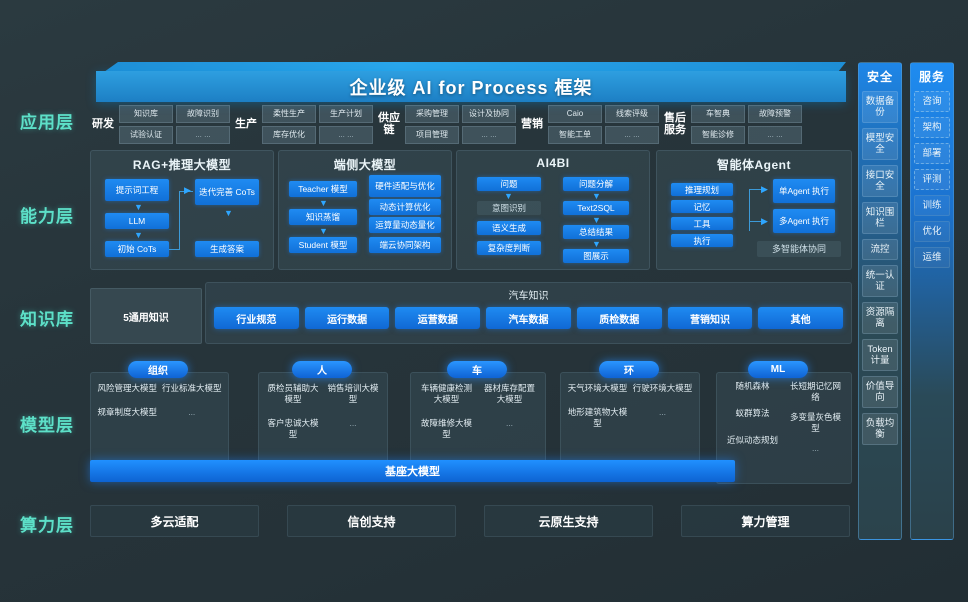 Image resolution: width=968 pixels, height=602 pixels. I want to click on knowledge-chip: 运营数据, so click(438, 318).